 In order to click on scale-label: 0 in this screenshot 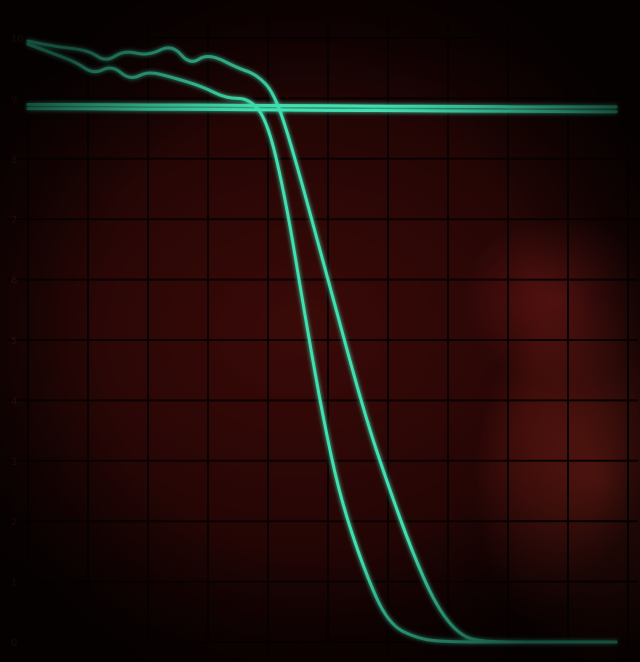, I will do `click(14, 643)`.